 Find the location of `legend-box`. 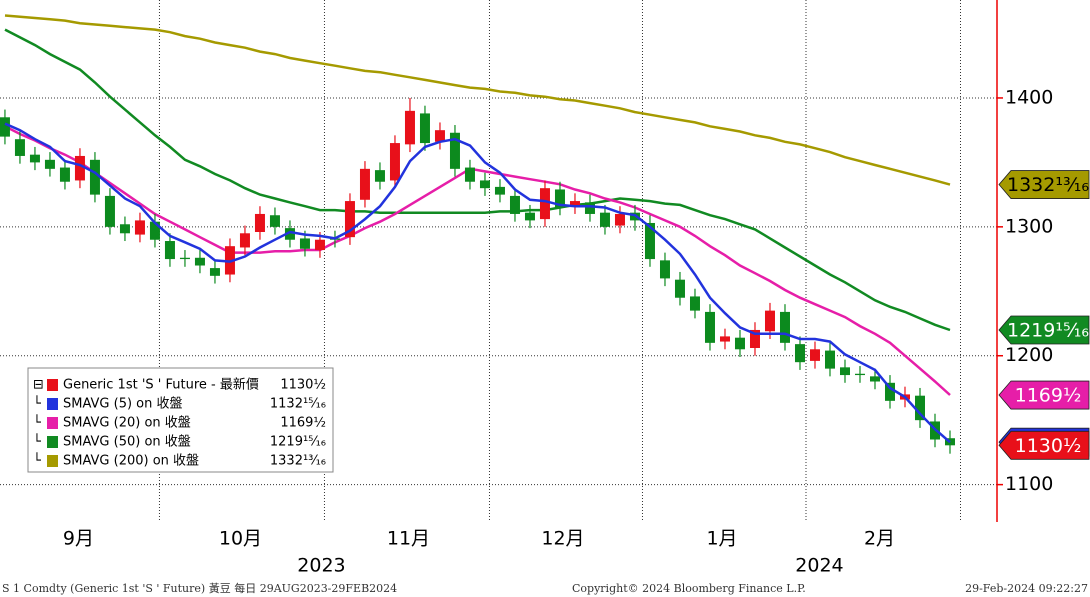

legend-box is located at coordinates (180, 420).